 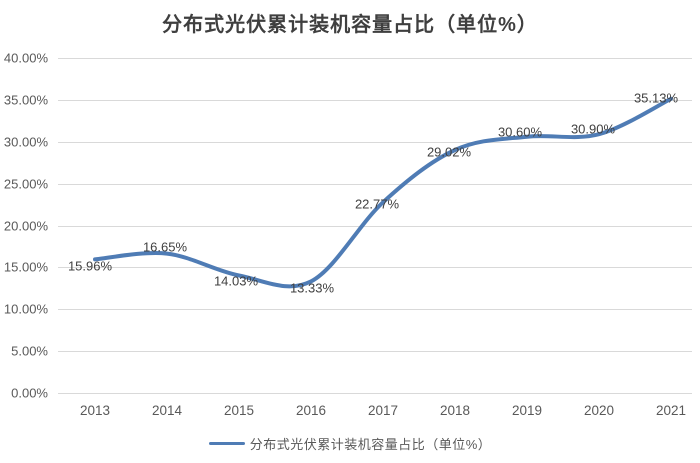 I want to click on x-axis-tick-label: 2016, so click(x=311, y=410).